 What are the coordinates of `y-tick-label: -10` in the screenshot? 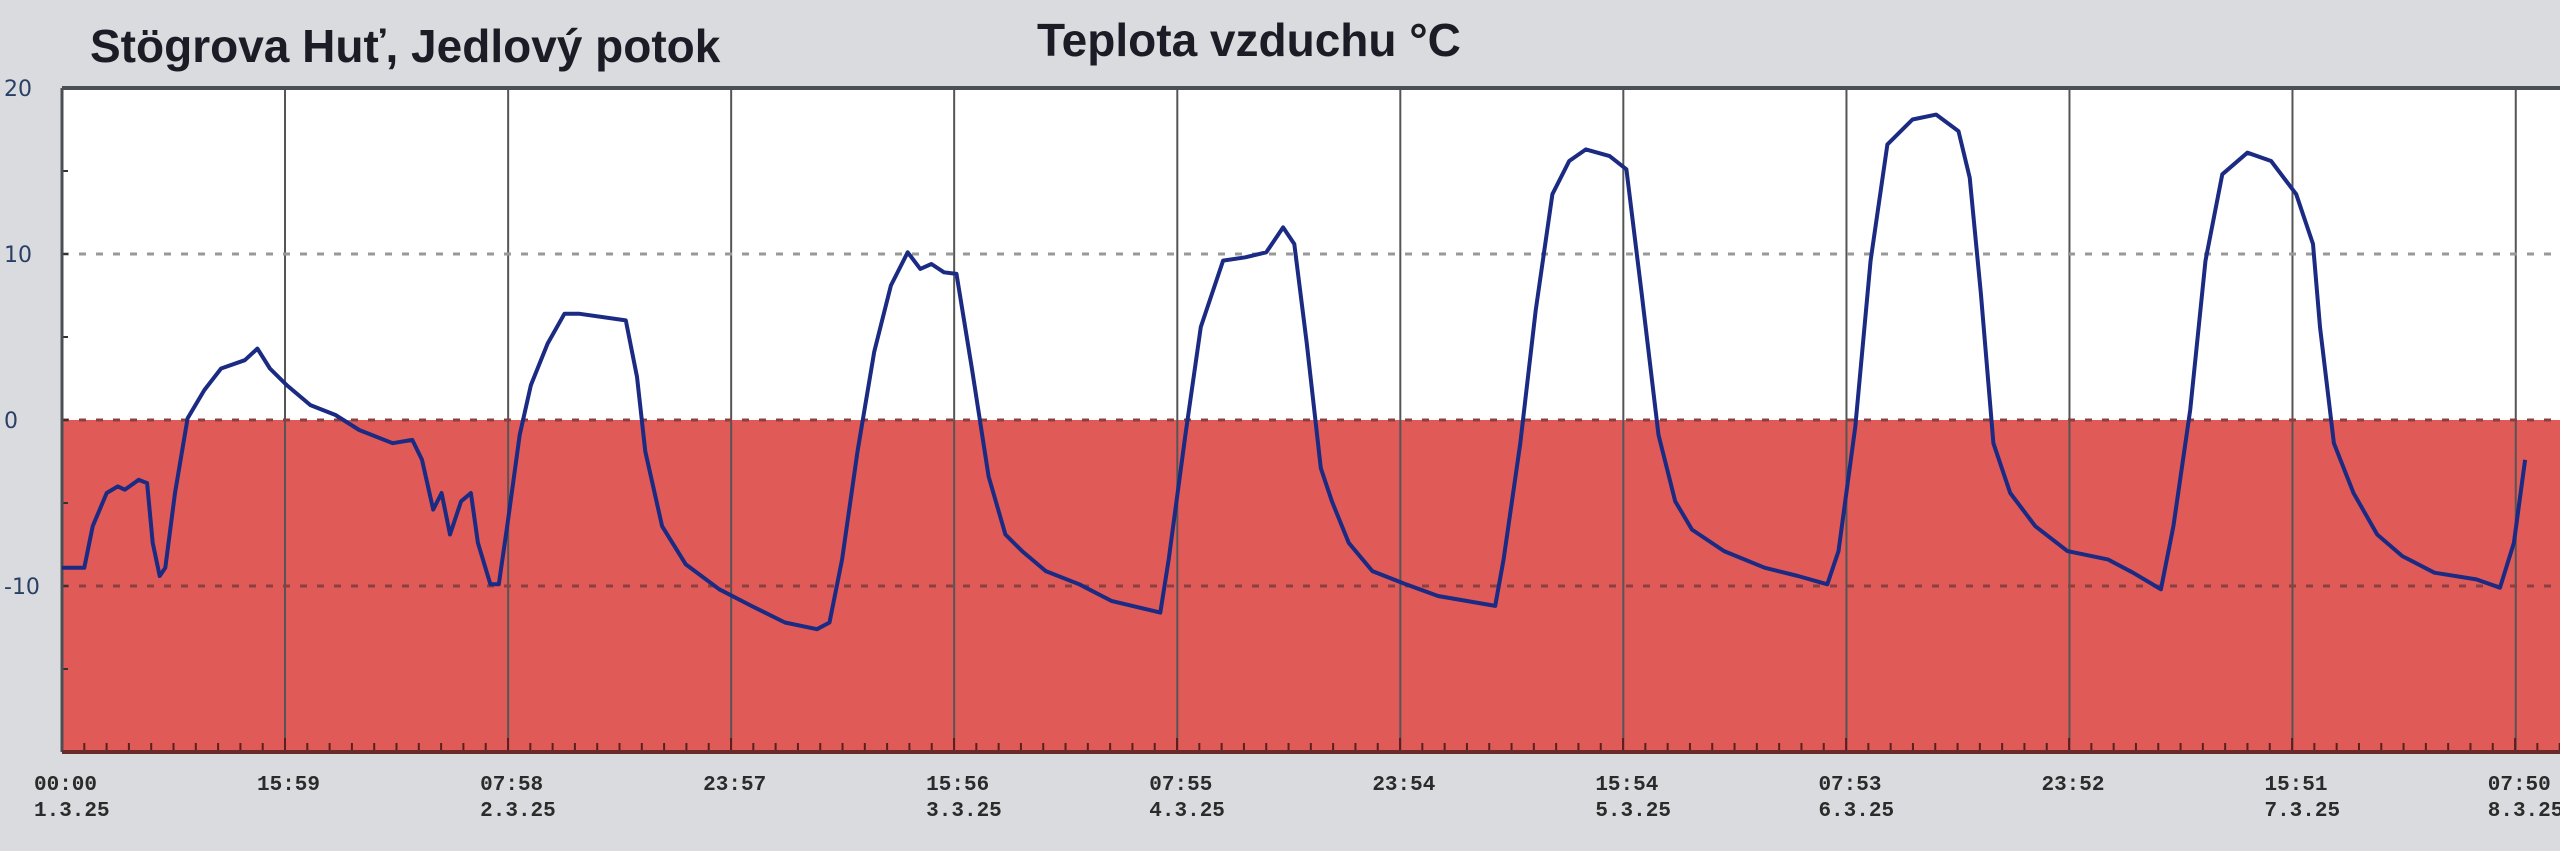 It's located at (22, 587).